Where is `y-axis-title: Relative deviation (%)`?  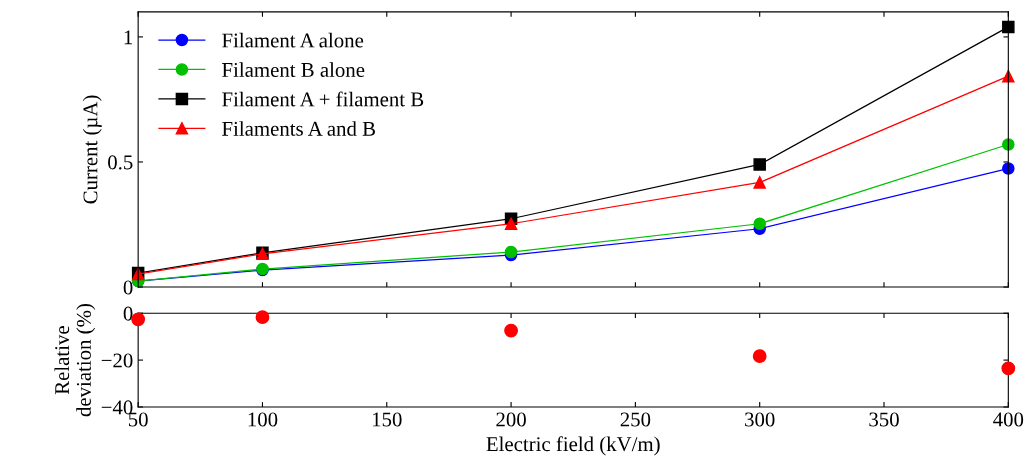 y-axis-title: Relative deviation (%) is located at coordinates (75, 360).